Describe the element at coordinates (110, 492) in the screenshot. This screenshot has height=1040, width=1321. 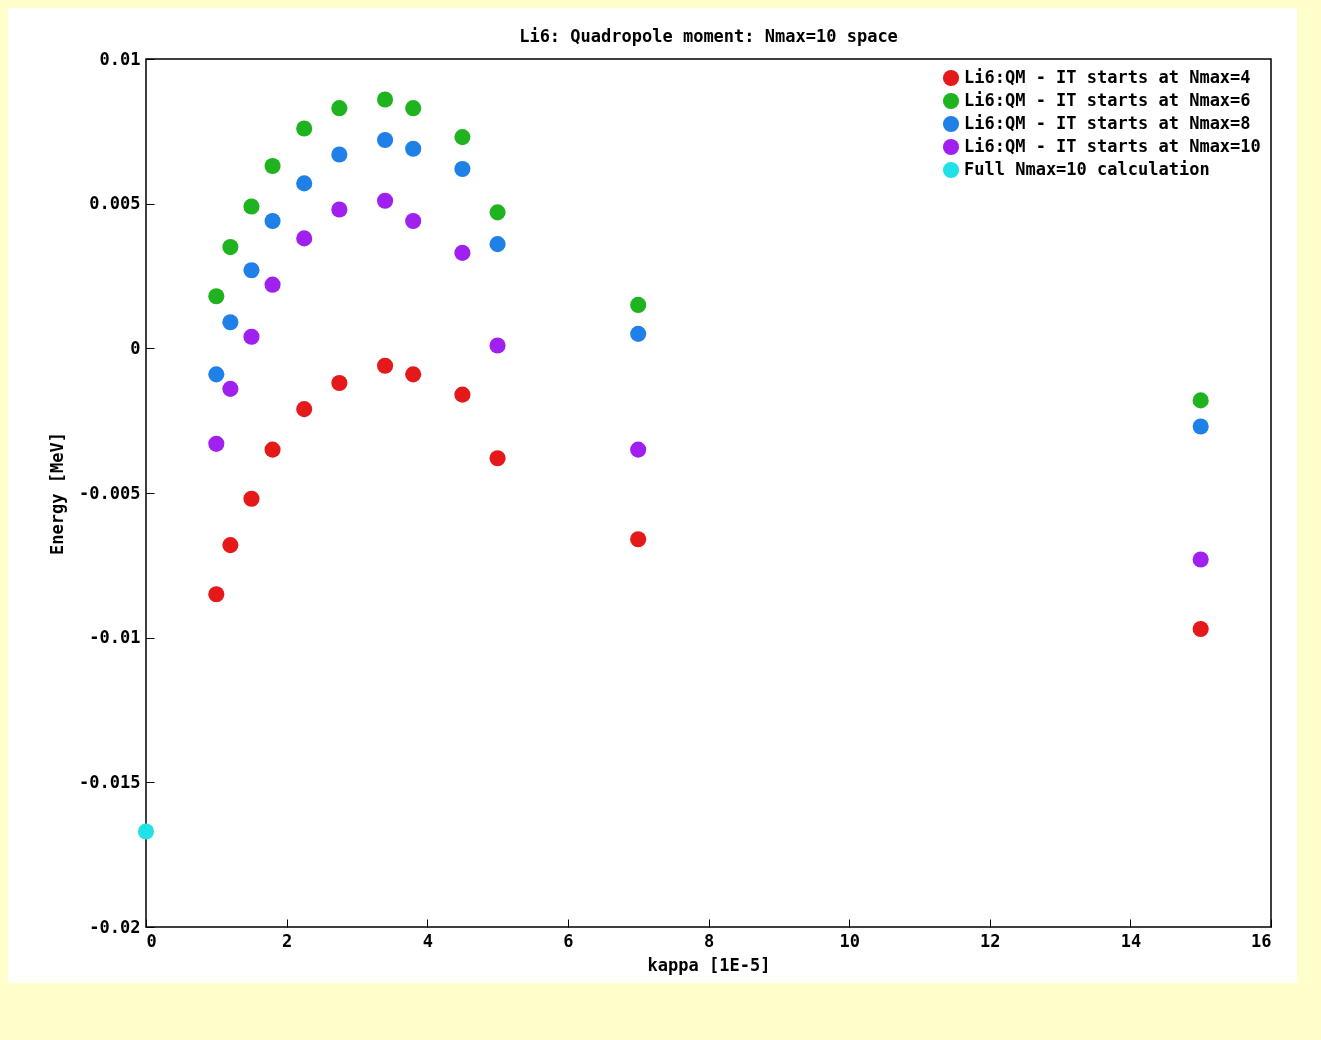
I see `y-tick-label: -0.005` at that location.